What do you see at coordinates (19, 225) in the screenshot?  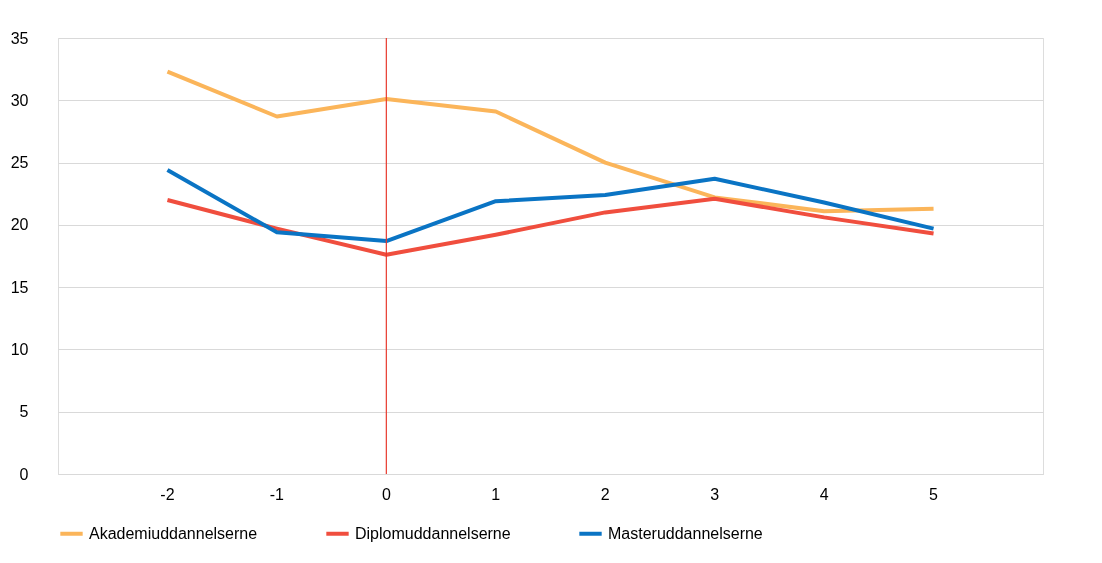 I see `y-tick-label: 20` at bounding box center [19, 225].